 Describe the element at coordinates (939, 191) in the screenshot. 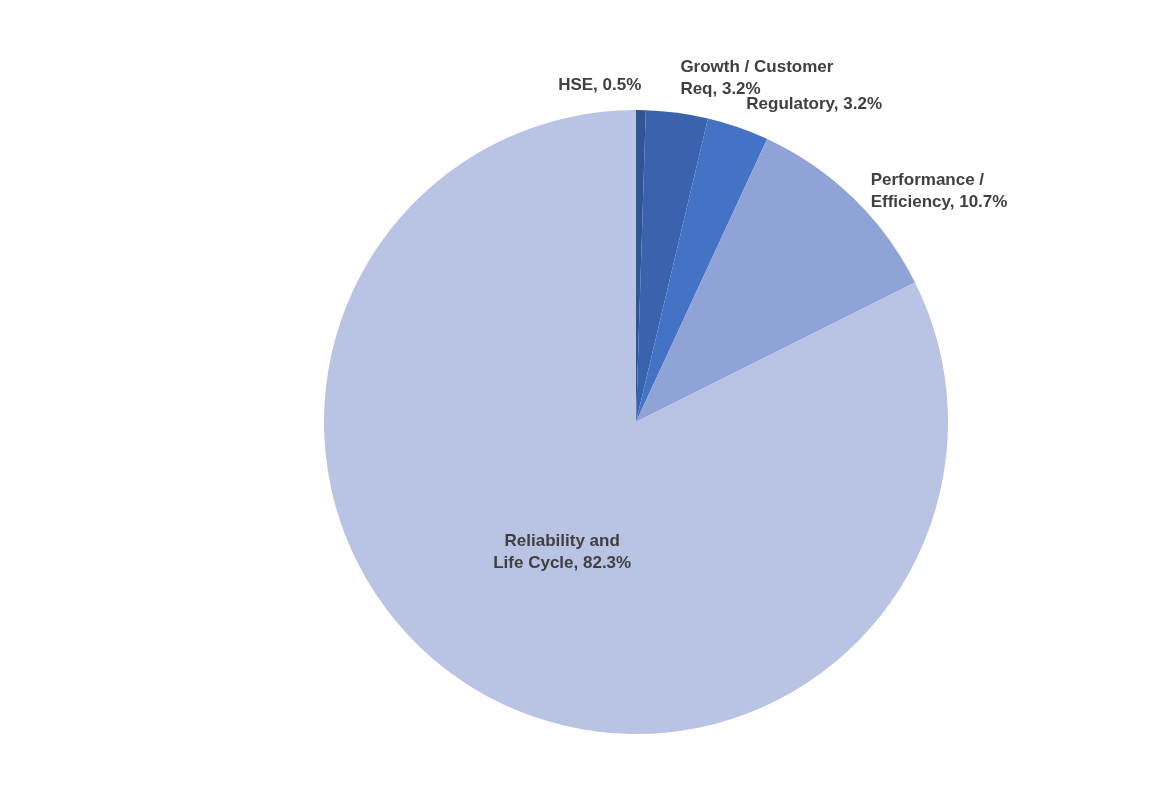

I see `slice-label: Performance / Efficiency, 10.7%` at that location.